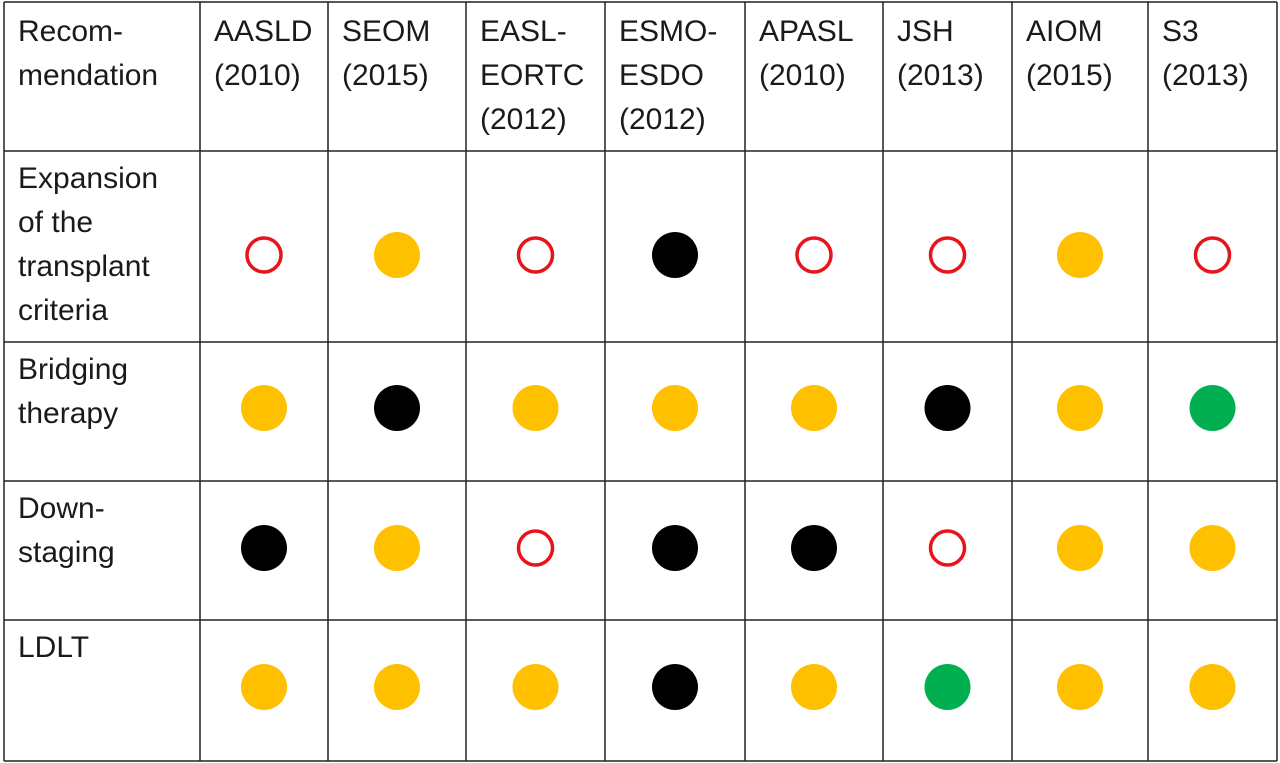 The height and width of the screenshot is (763, 1280). What do you see at coordinates (661, 75) in the screenshot?
I see `header-text: ESDO` at bounding box center [661, 75].